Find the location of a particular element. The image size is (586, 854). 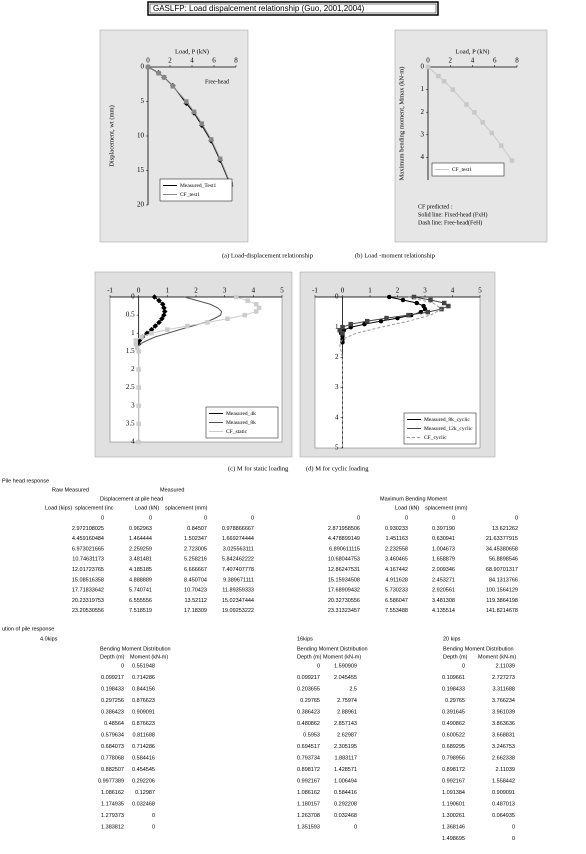

table-cell: 0.551948 is located at coordinates (143, 666).